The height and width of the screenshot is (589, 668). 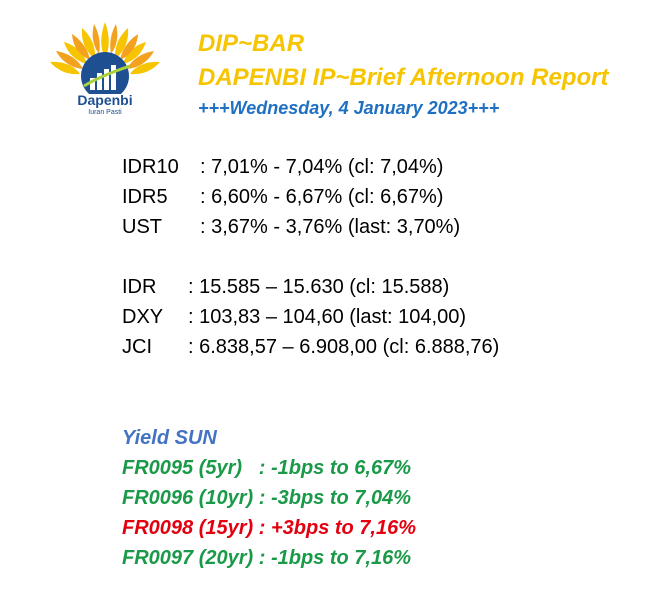 I want to click on dapenbi-logo: Dapenbi Iuran Pasti, so click(x=105, y=70).